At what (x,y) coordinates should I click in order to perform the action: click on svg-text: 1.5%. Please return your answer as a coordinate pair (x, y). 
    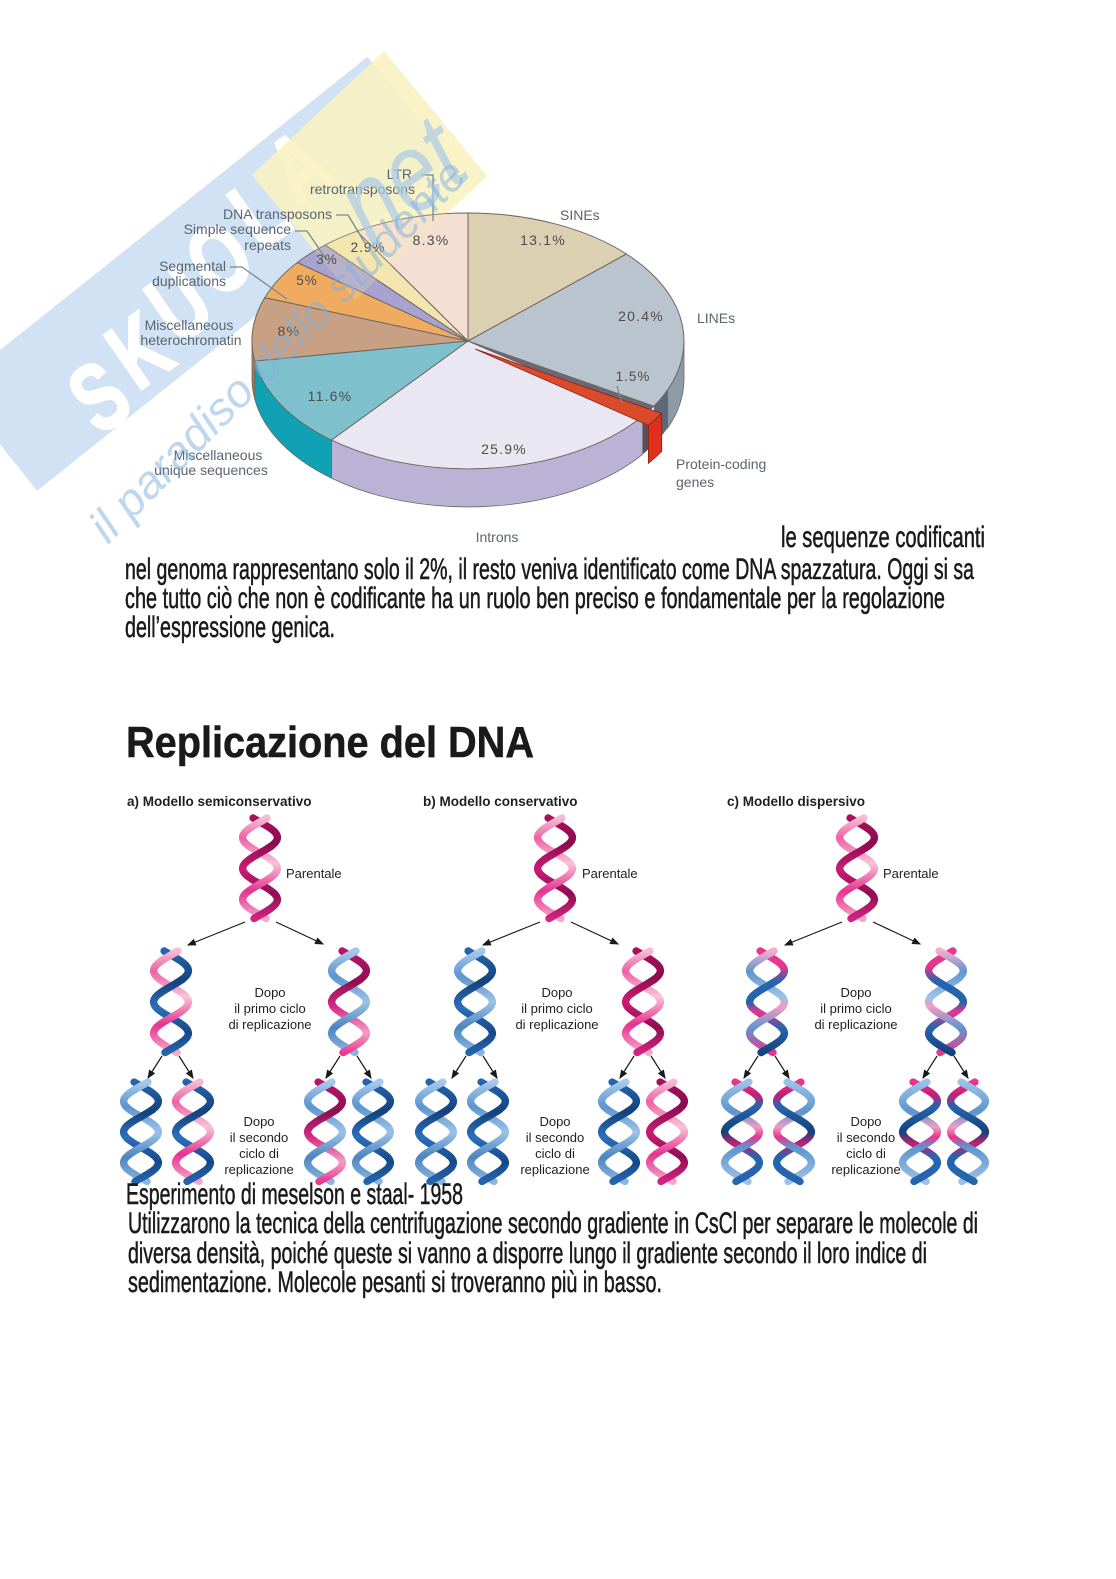
    Looking at the image, I should click on (633, 376).